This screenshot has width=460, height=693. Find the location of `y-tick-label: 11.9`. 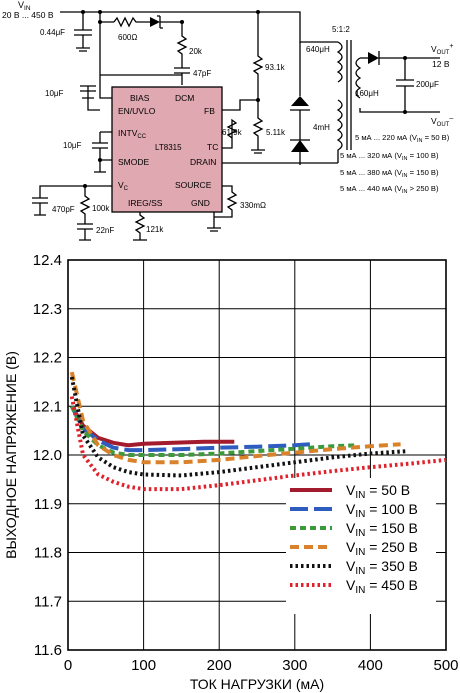

y-tick-label: 11.9 is located at coordinates (48, 504).